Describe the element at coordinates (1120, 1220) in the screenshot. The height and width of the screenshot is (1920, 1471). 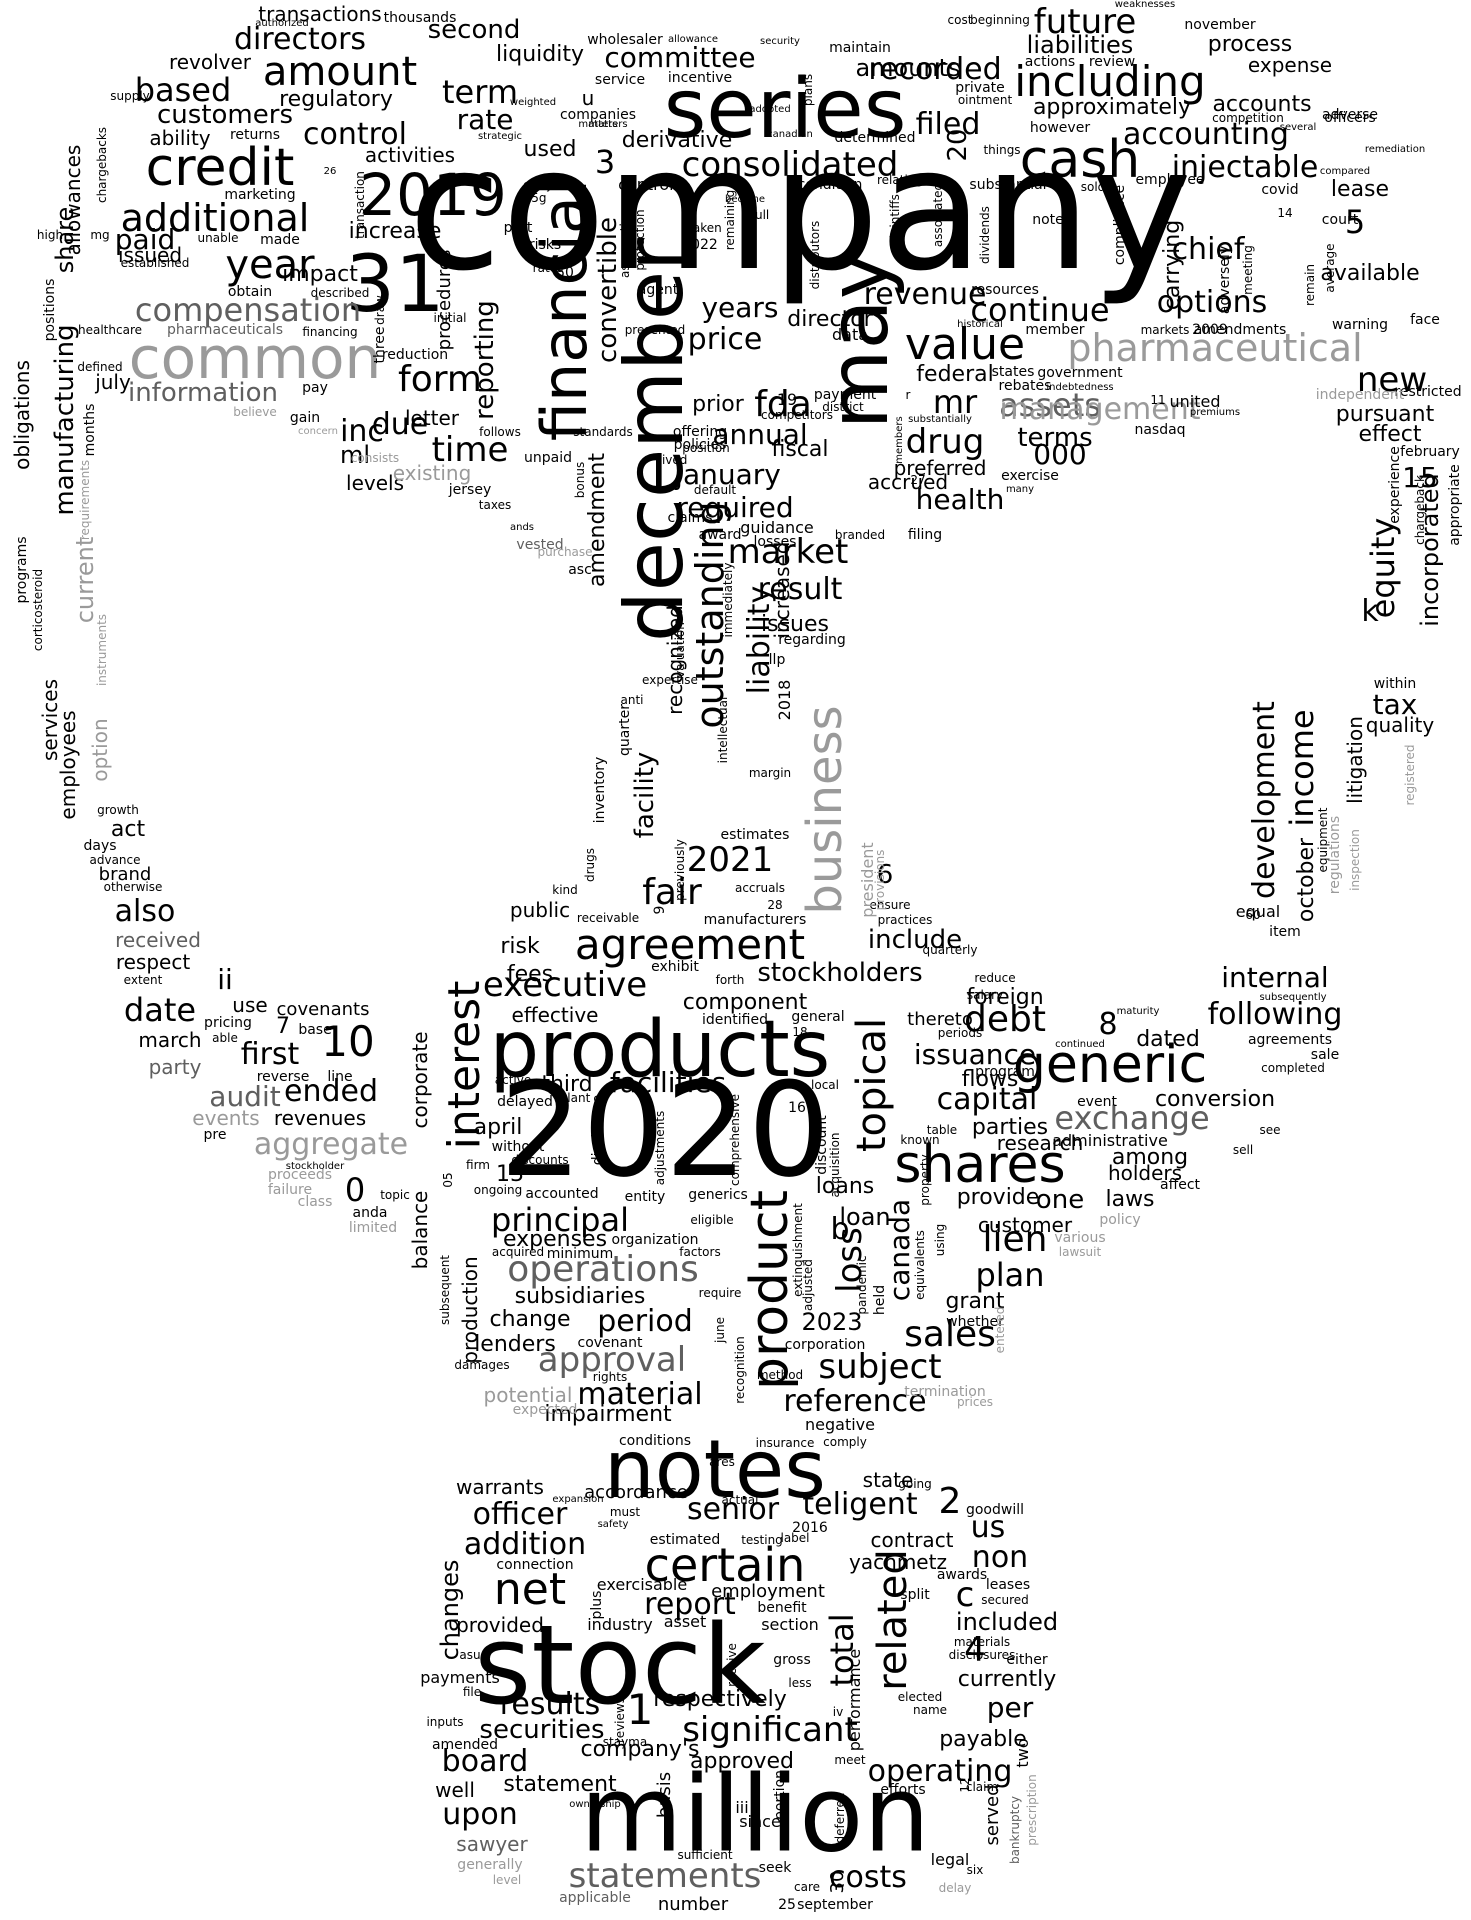
I see `cloud-word: policy` at that location.